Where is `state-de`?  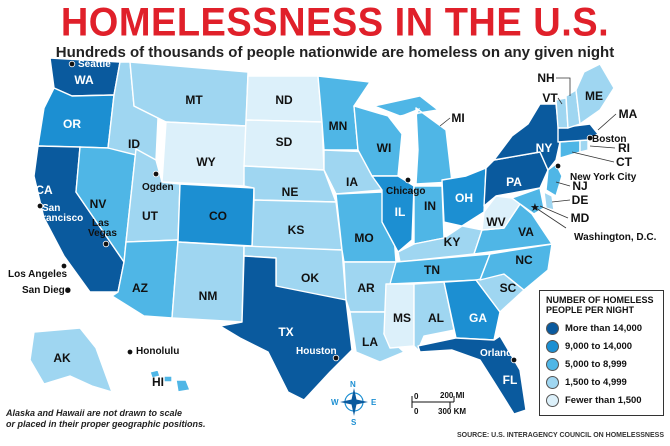 state-de is located at coordinates (549, 201).